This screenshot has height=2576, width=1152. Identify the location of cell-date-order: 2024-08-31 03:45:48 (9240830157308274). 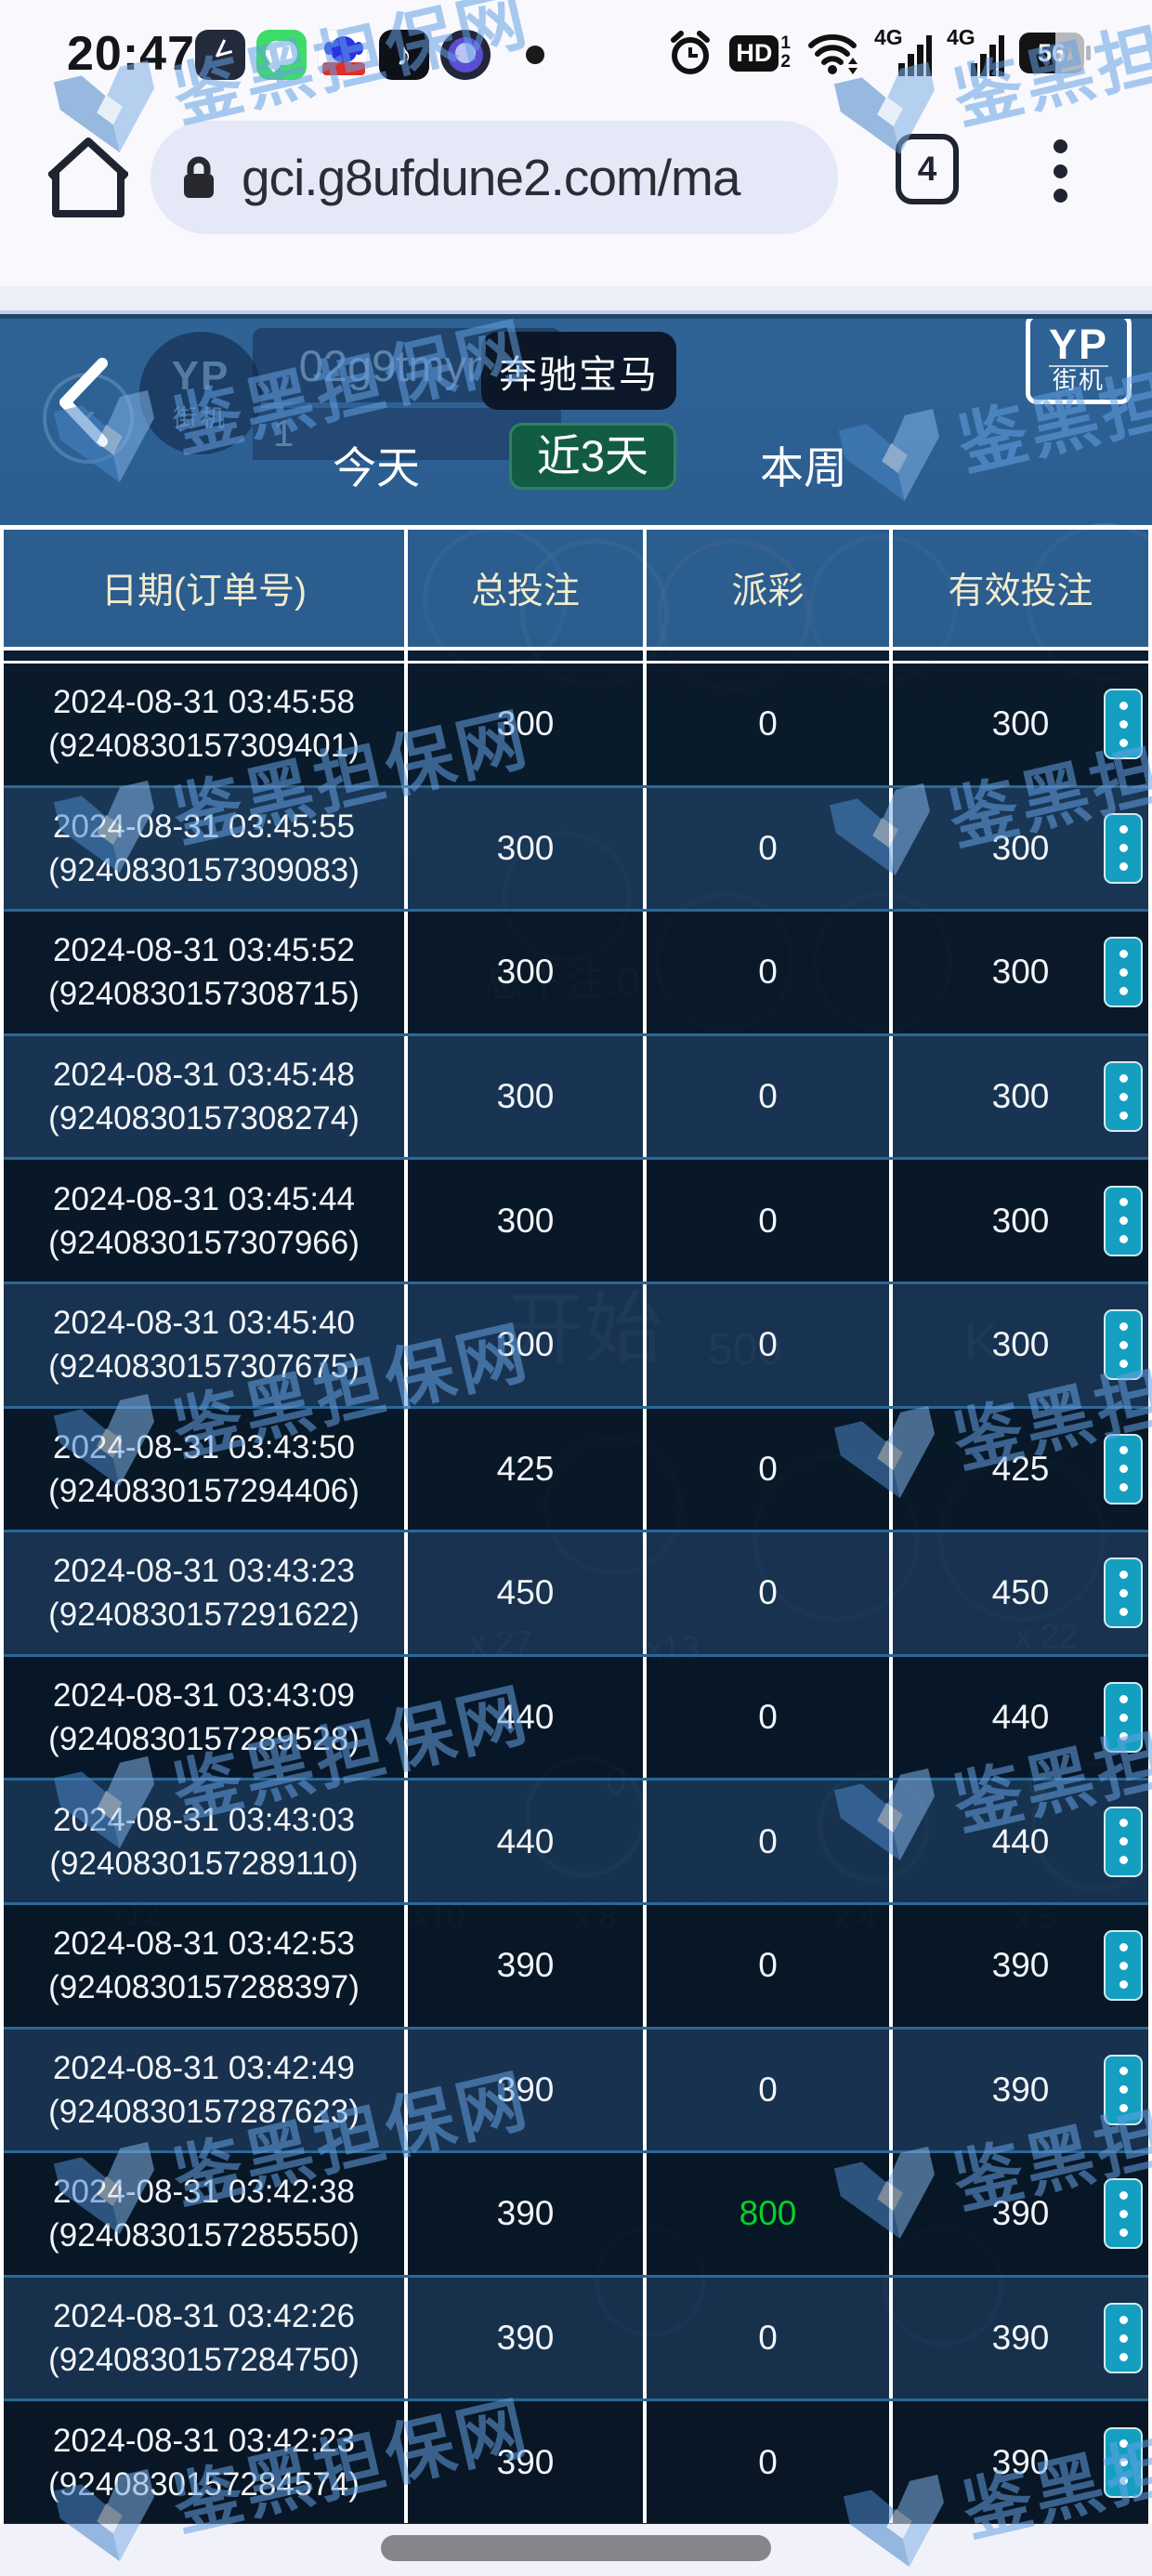
(206, 1096).